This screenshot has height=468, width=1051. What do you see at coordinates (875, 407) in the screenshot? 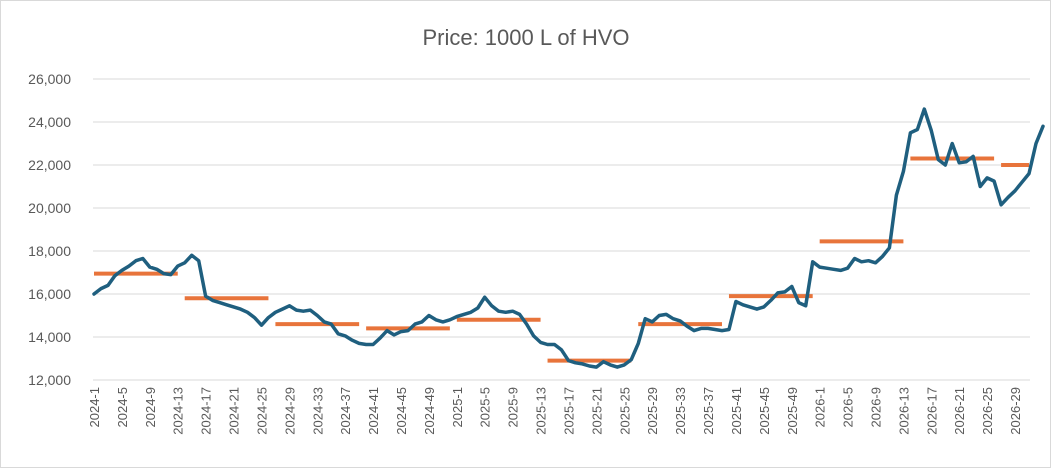
I see `x-tick-label: 2026-9` at bounding box center [875, 407].